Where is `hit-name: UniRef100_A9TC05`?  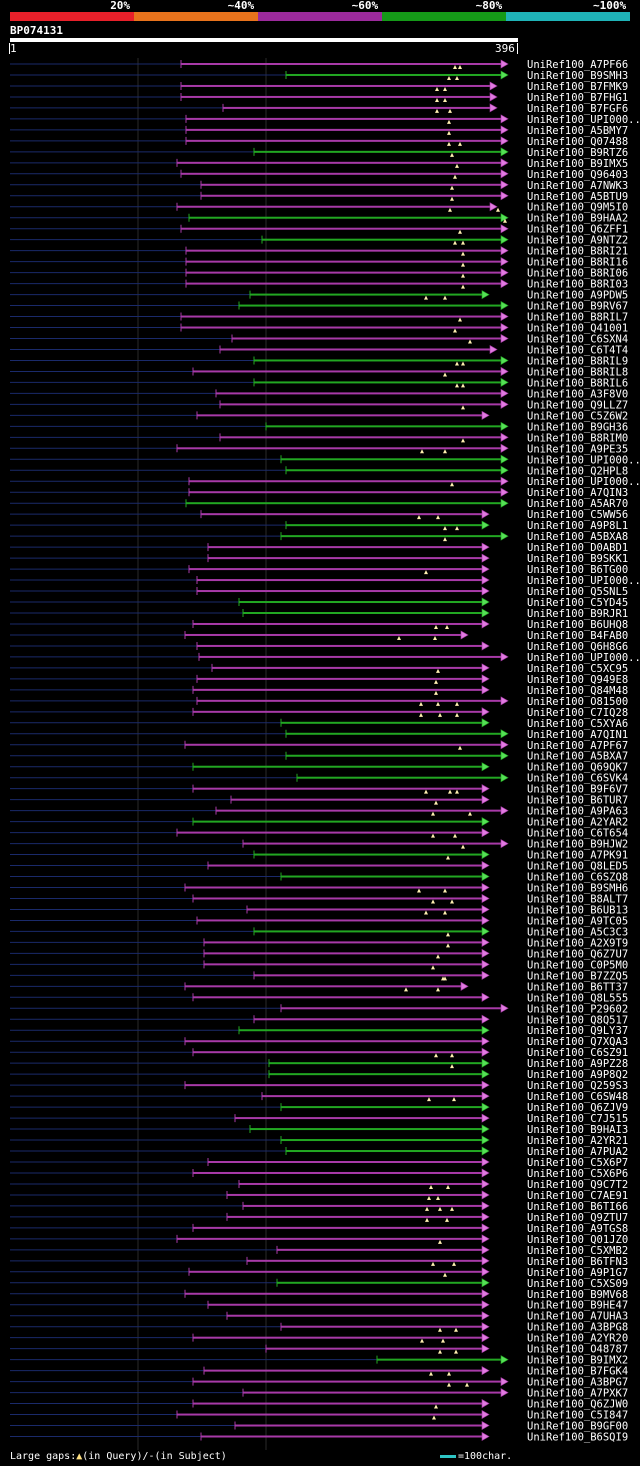
hit-name: UniRef100_A9TC05 is located at coordinates (577, 921).